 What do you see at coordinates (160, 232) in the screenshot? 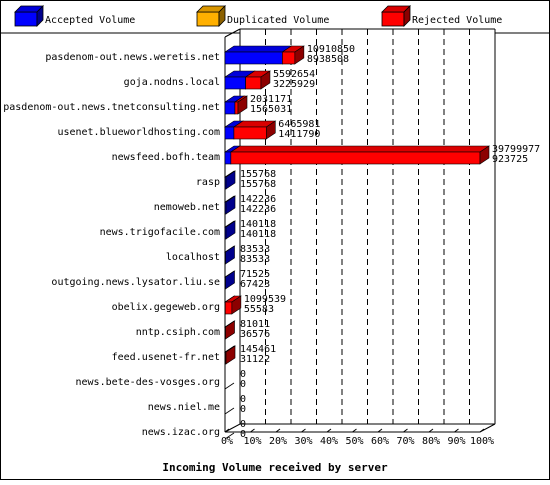
I see `y-category-label-8: news.trigofacile.com` at bounding box center [160, 232].